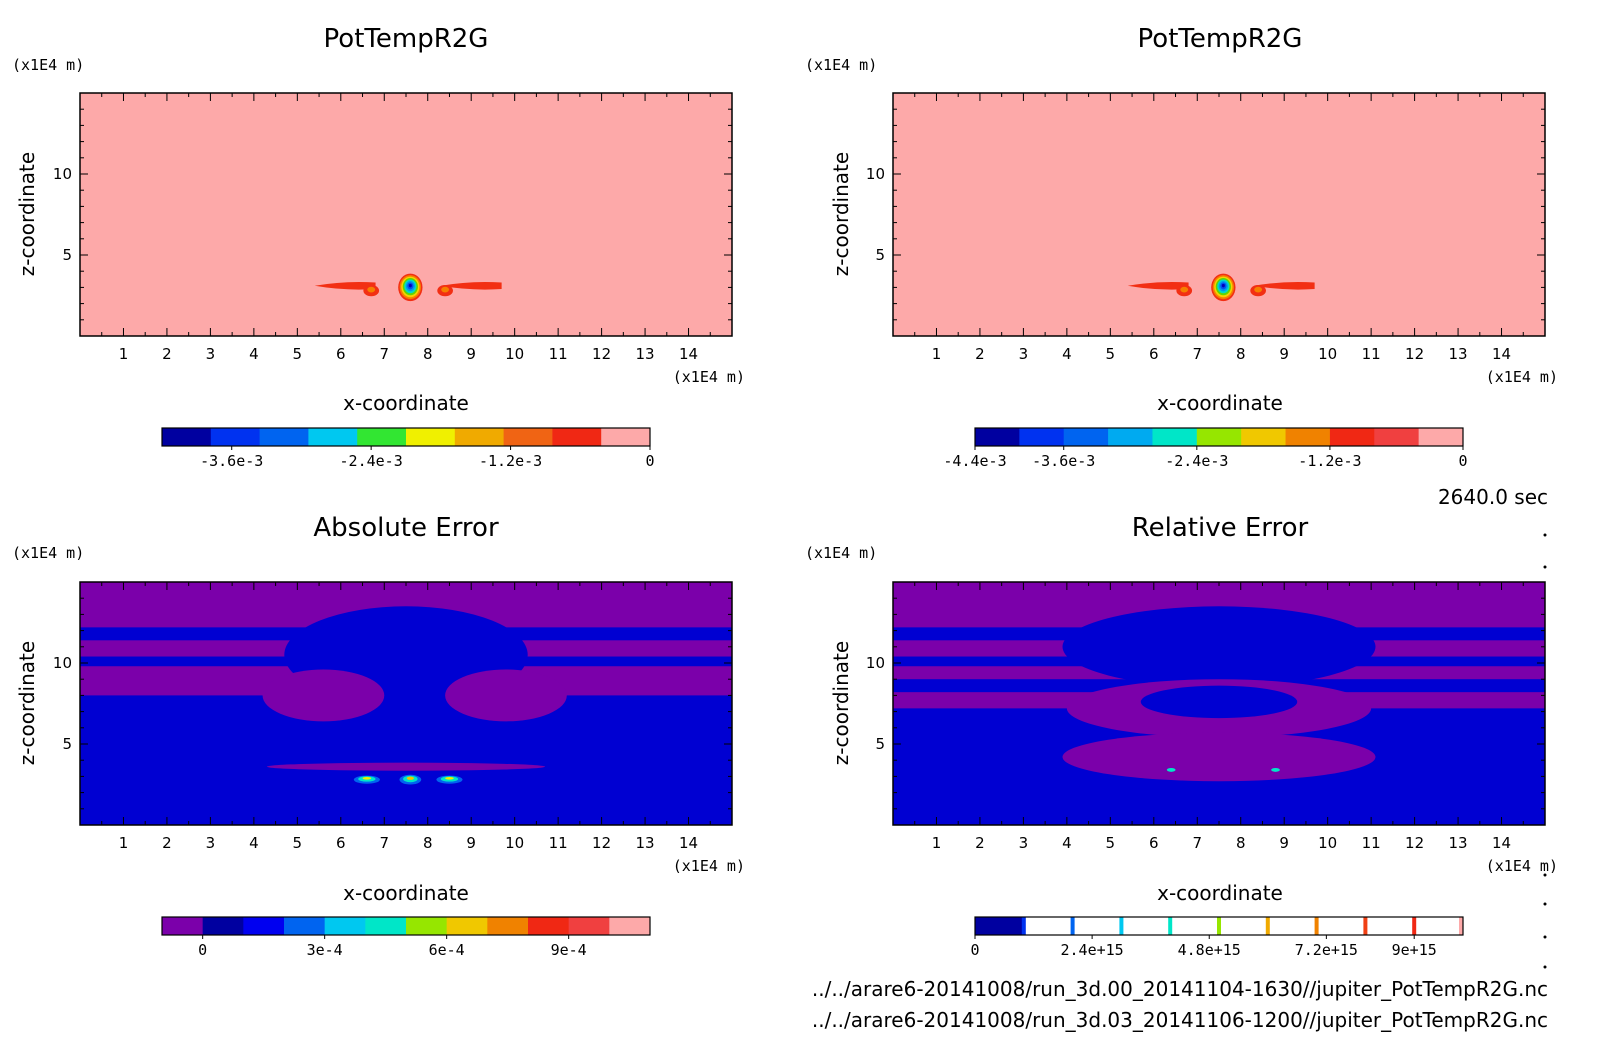  Describe the element at coordinates (1205, 448) in the screenshot. I see `colorbar: -4.4e-3 -3.6e-3 -2.4e-3 -1.2e-3 0` at that location.